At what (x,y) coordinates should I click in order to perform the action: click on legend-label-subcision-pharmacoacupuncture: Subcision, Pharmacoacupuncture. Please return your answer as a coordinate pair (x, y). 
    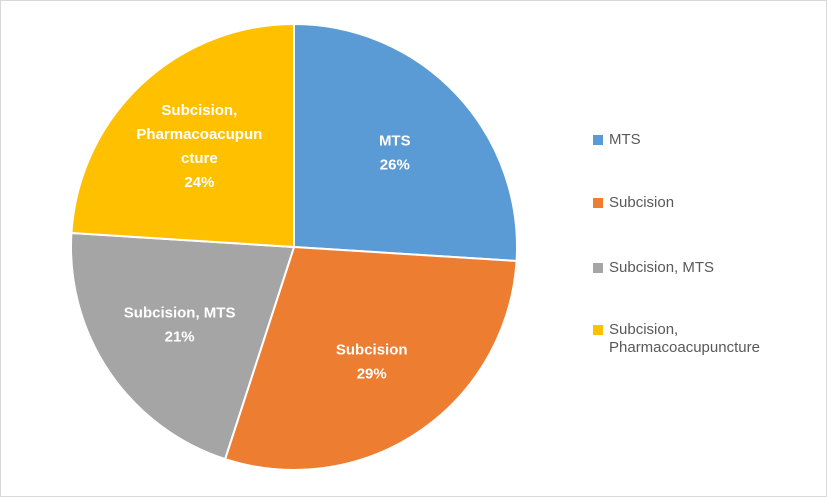
    Looking at the image, I should click on (684, 338).